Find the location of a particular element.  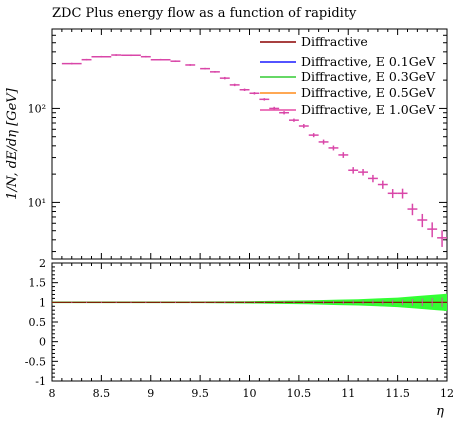

legend-label-e01: Diffractive, E 0.1GeV is located at coordinates (368, 61).